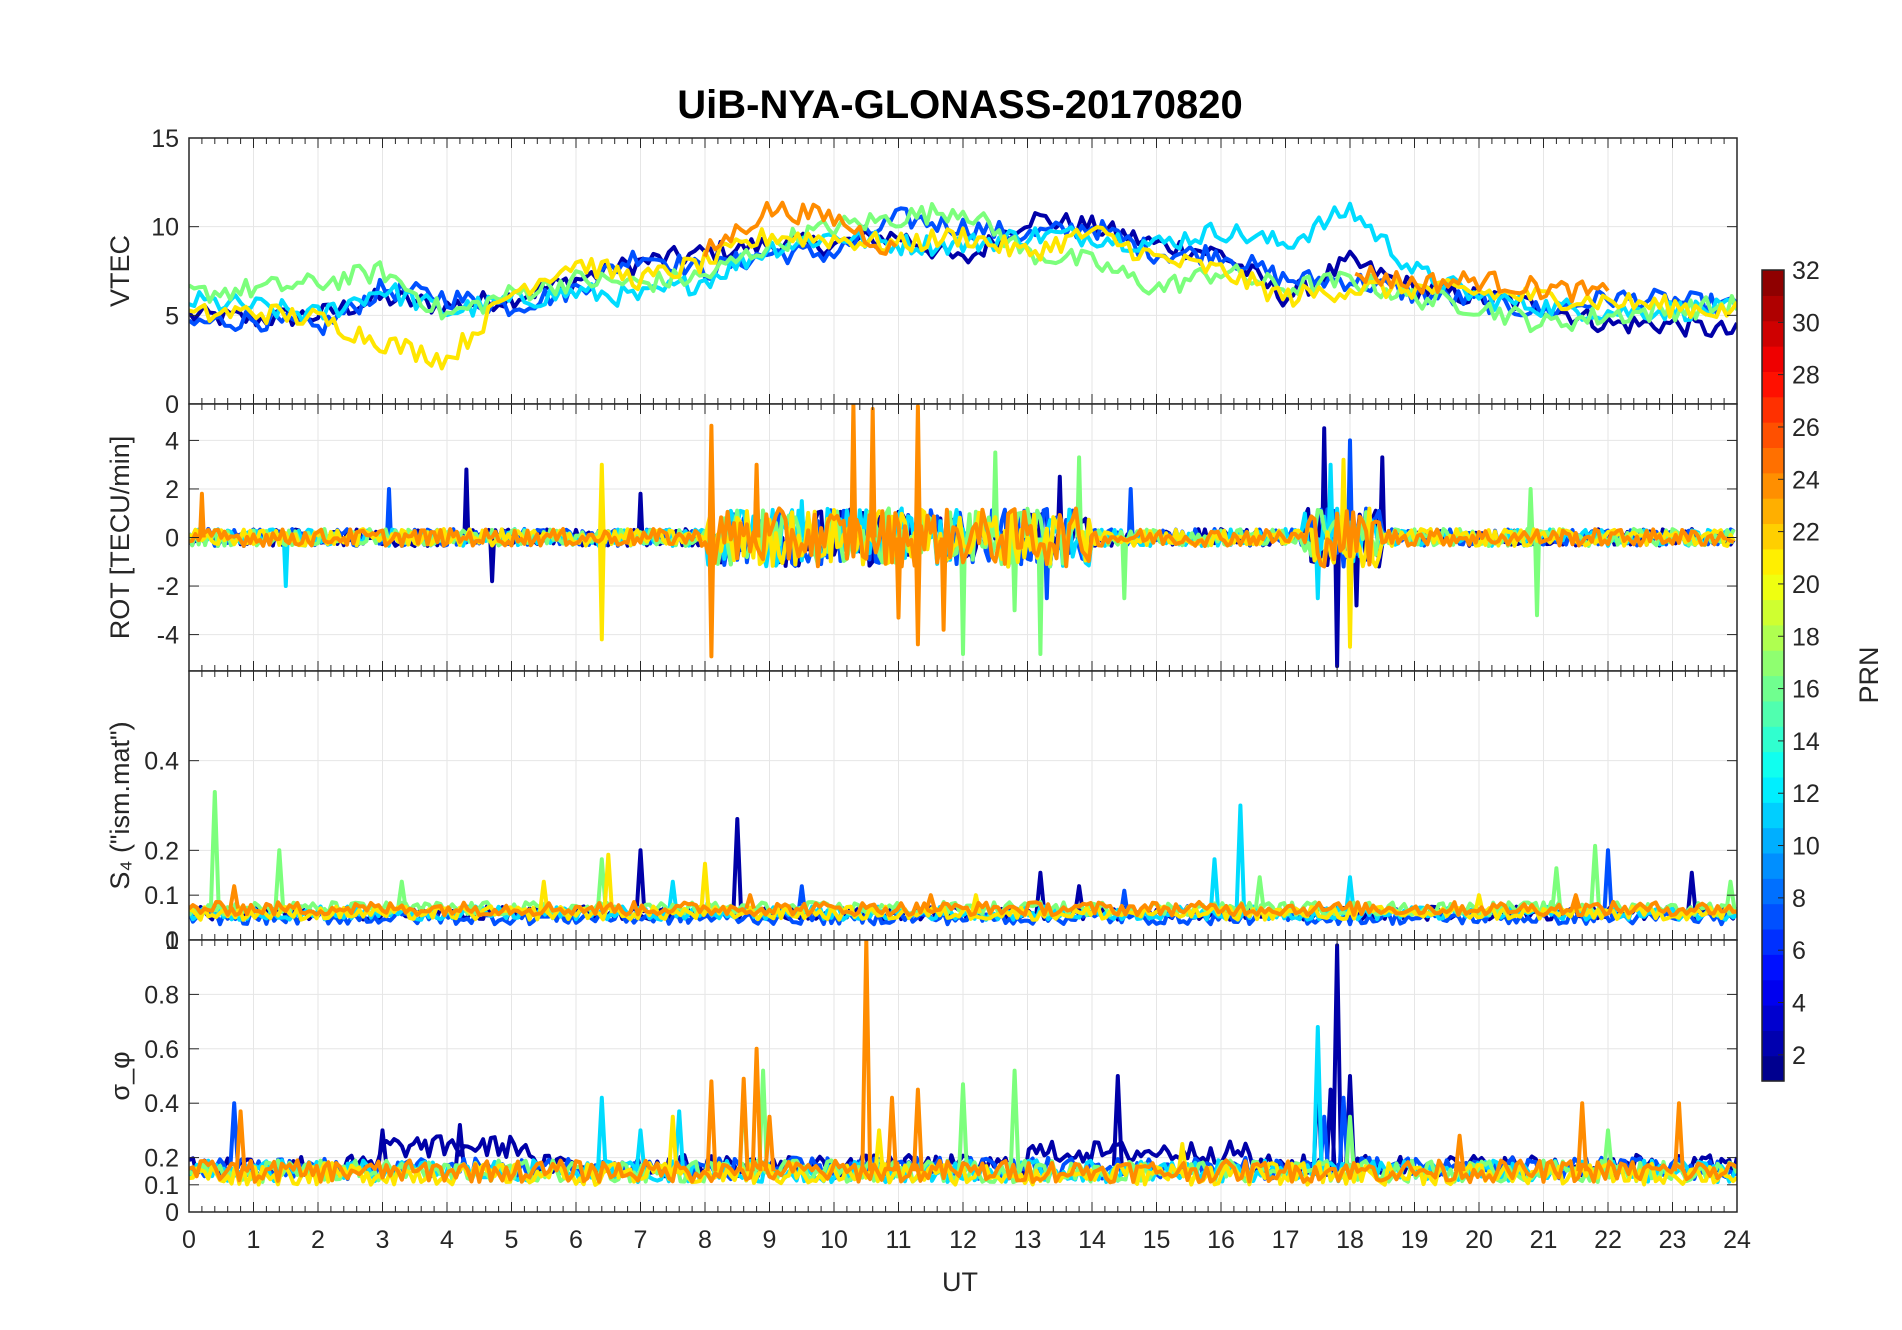 The height and width of the screenshot is (1330, 1902). What do you see at coordinates (1092, 1240) in the screenshot?
I see `x-tick-label: 14` at bounding box center [1092, 1240].